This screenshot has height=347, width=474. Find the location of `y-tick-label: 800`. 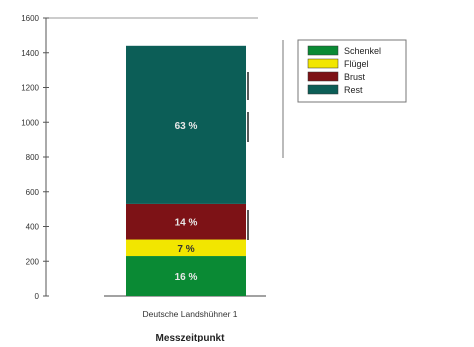

y-tick-label: 800 is located at coordinates (33, 157).